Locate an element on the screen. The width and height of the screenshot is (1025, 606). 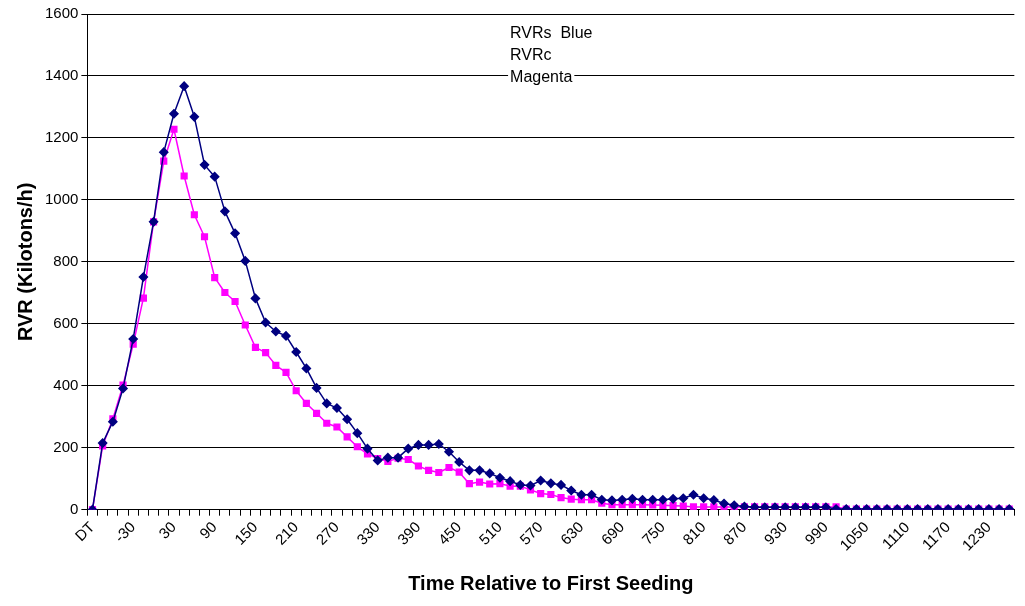
y-tick-label: 1200 is located at coordinates (61, 137).